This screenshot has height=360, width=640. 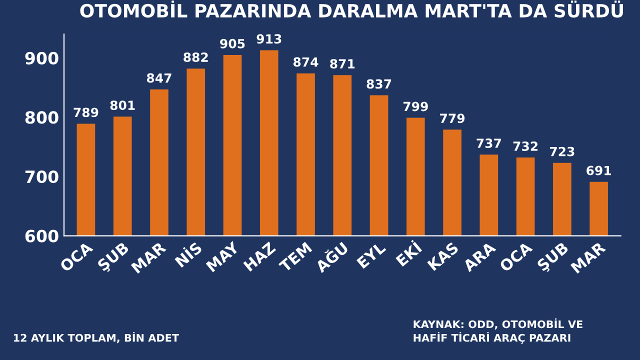 I want to click on data-label: 871, so click(x=342, y=64).